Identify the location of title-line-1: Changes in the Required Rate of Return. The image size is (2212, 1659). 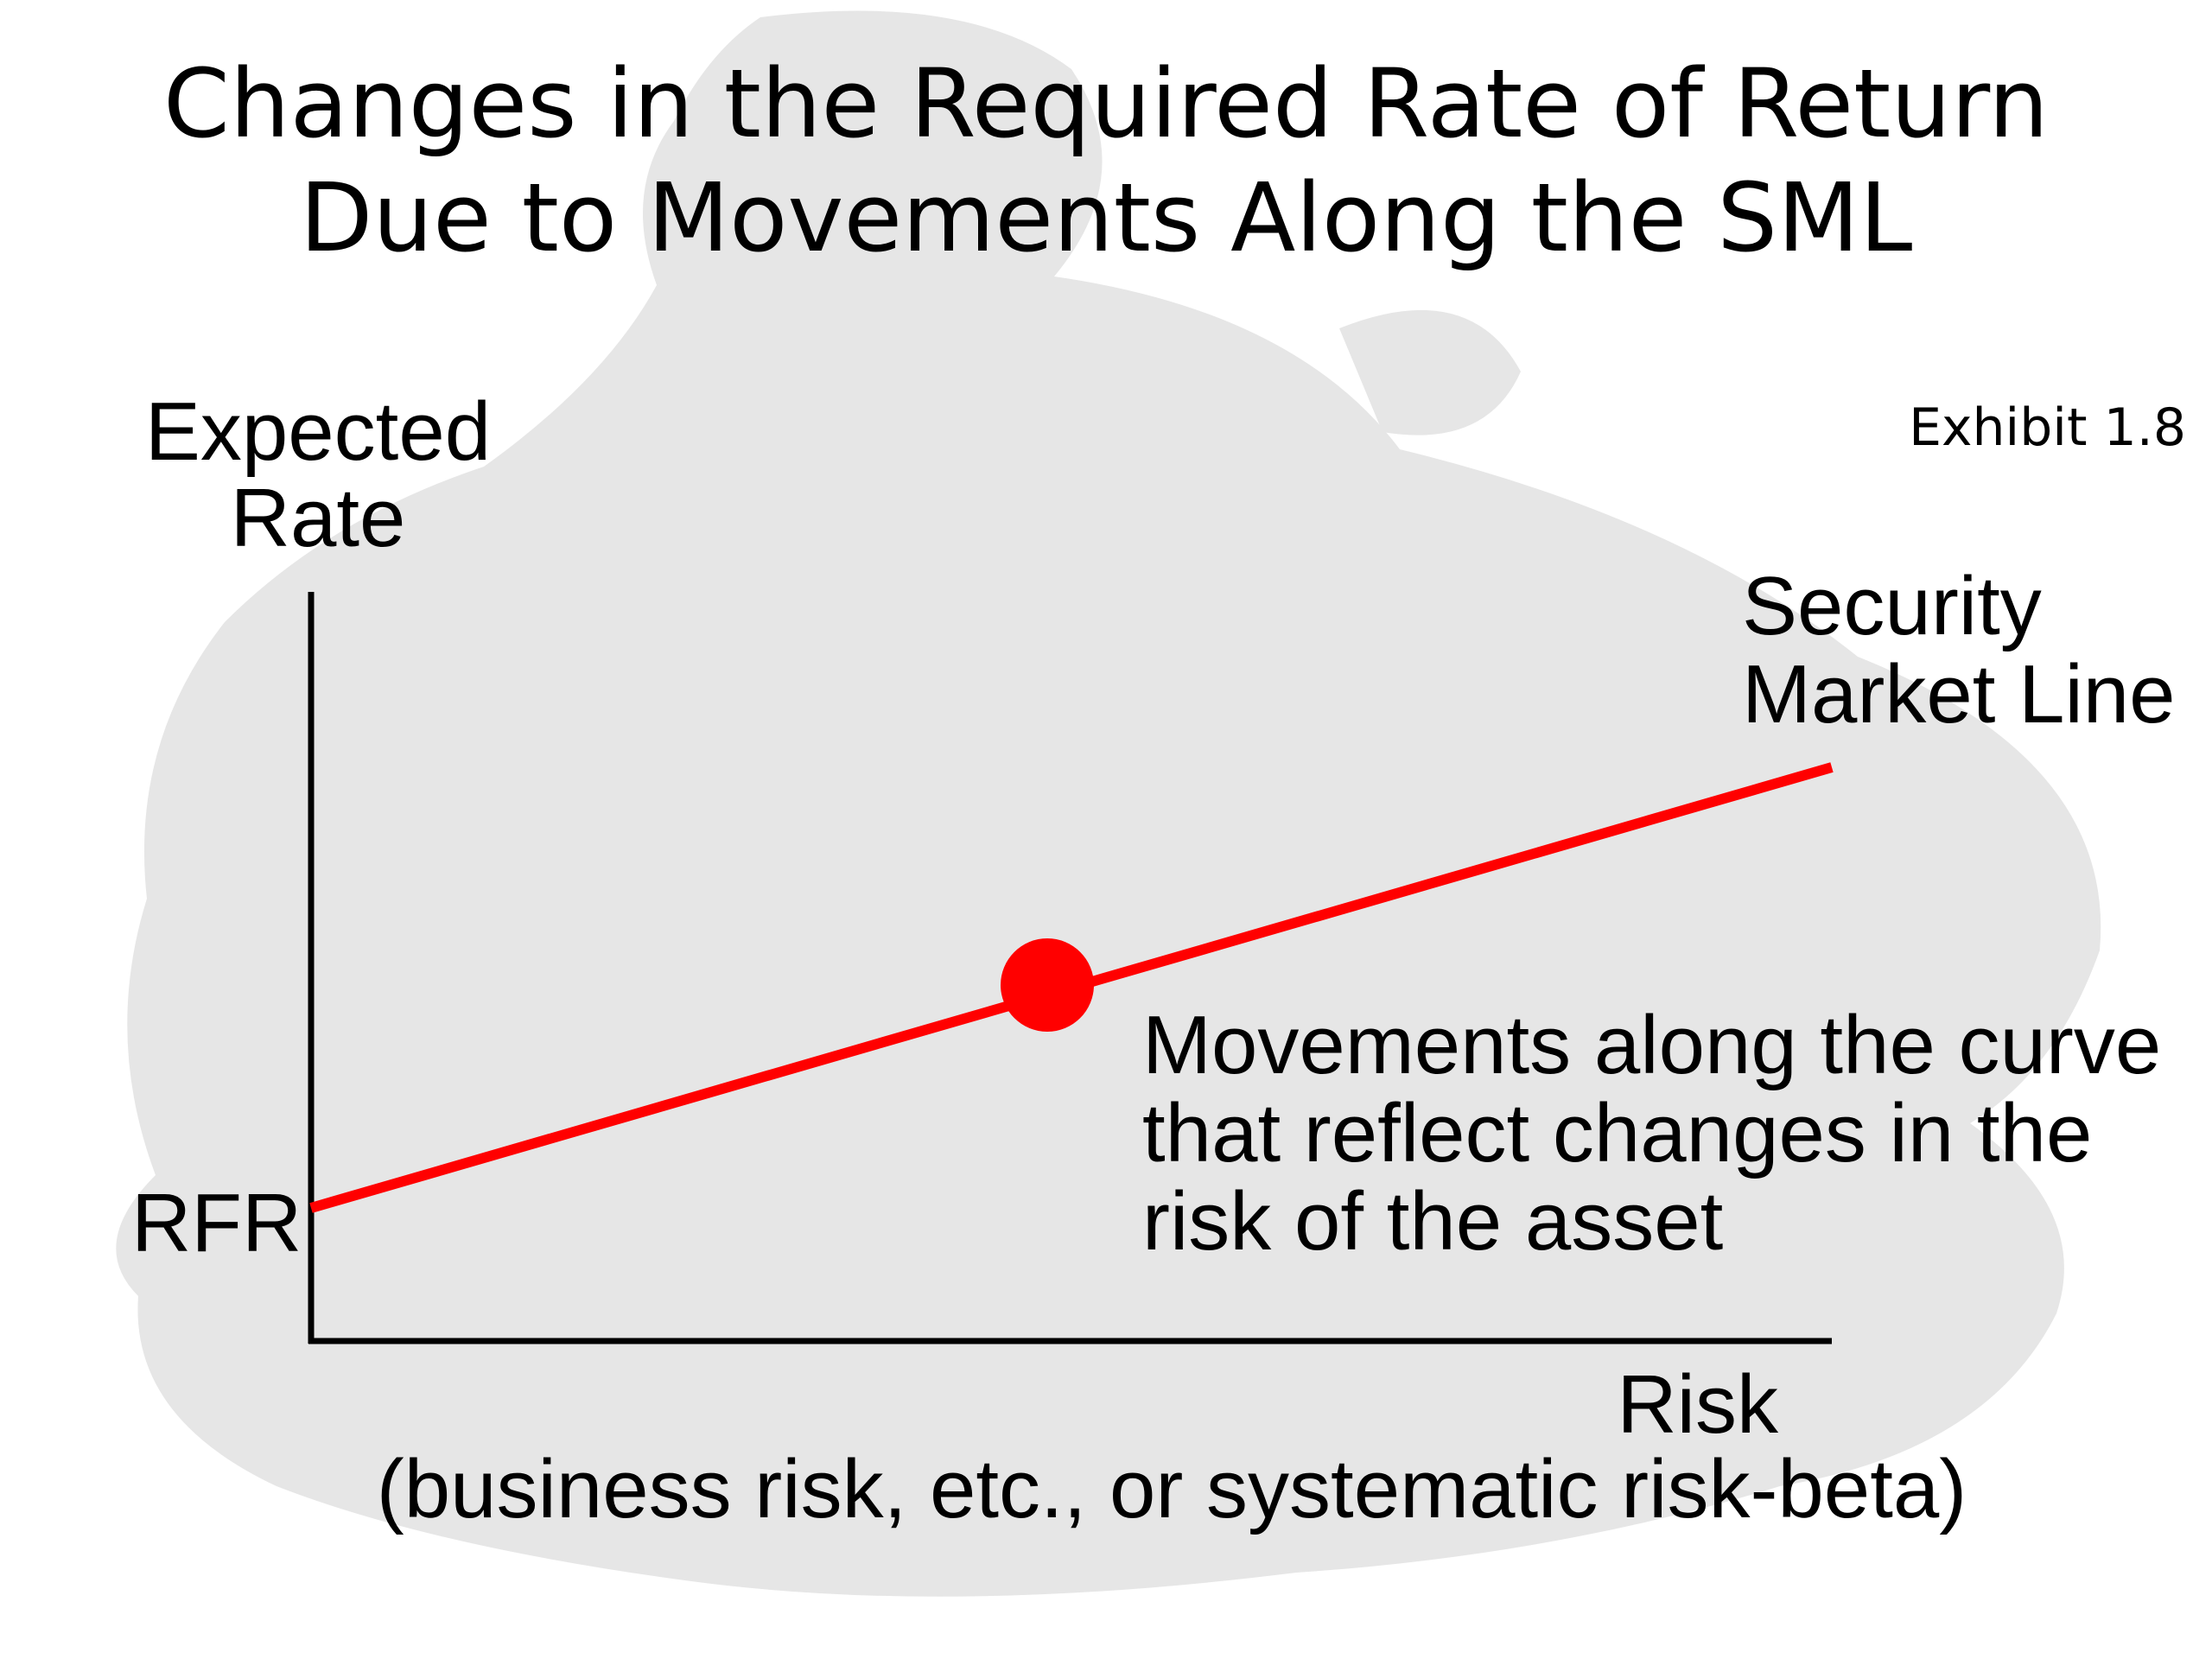
(1106, 103).